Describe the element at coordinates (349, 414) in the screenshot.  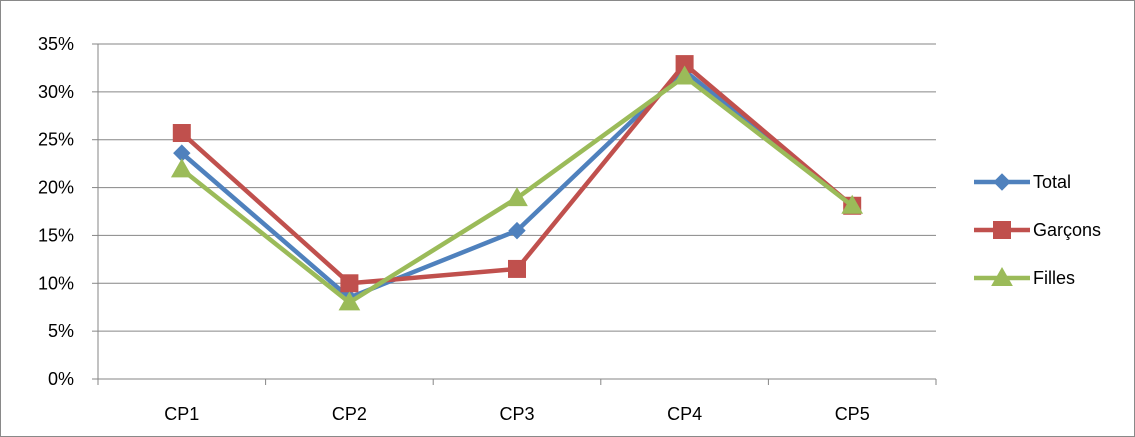
I see `x-tick-label: CP2` at that location.